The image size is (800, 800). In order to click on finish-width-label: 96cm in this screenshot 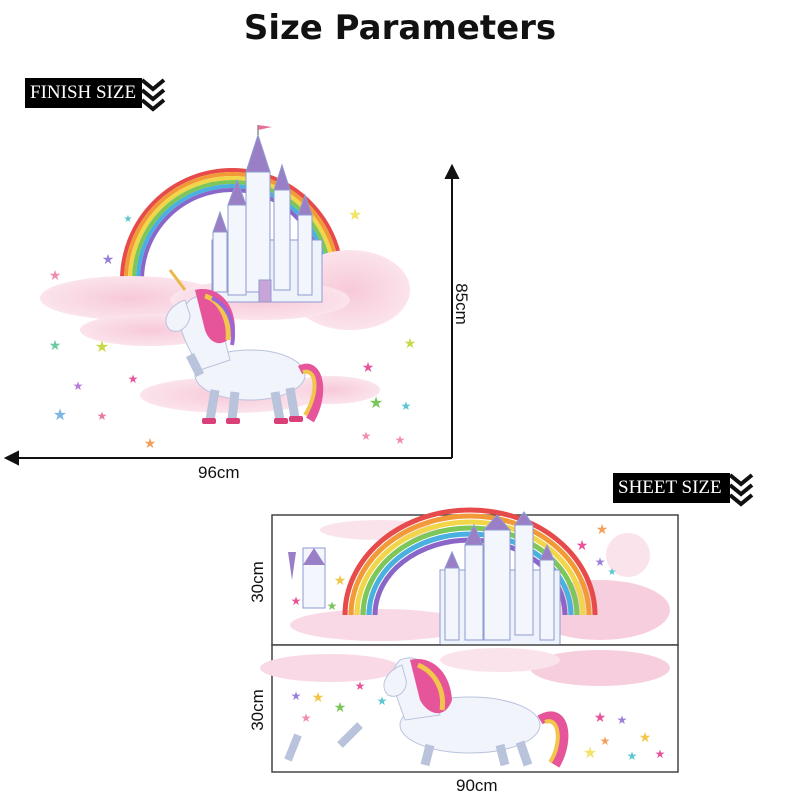, I will do `click(219, 472)`.